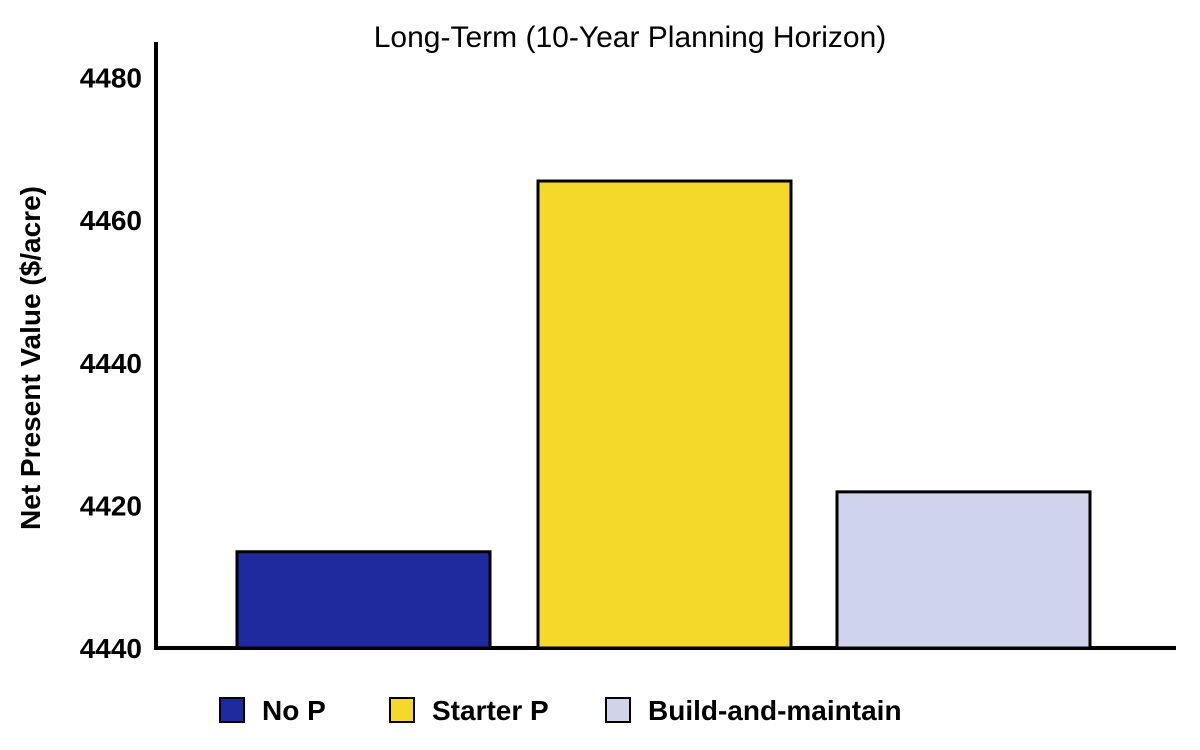 This screenshot has height=750, width=1200. I want to click on bar-no-p, so click(363, 600).